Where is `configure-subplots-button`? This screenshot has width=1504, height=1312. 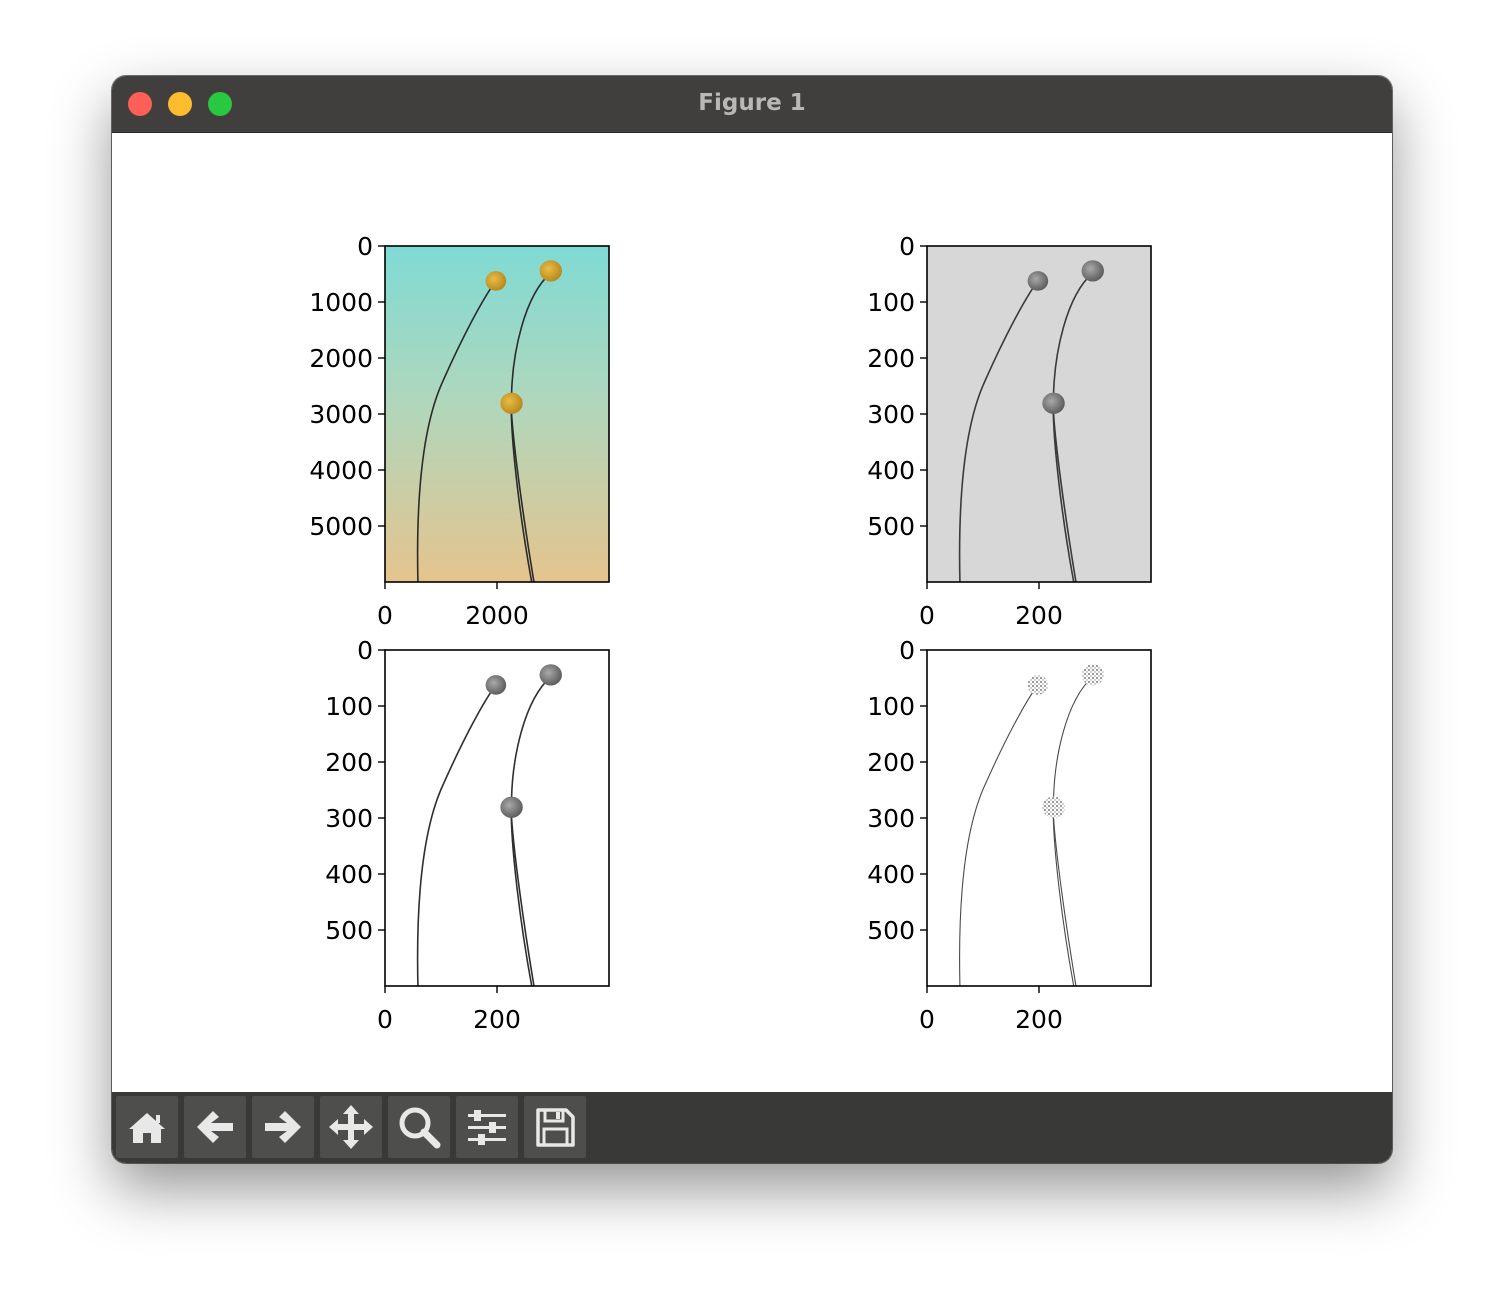
configure-subplots-button is located at coordinates (487, 1127).